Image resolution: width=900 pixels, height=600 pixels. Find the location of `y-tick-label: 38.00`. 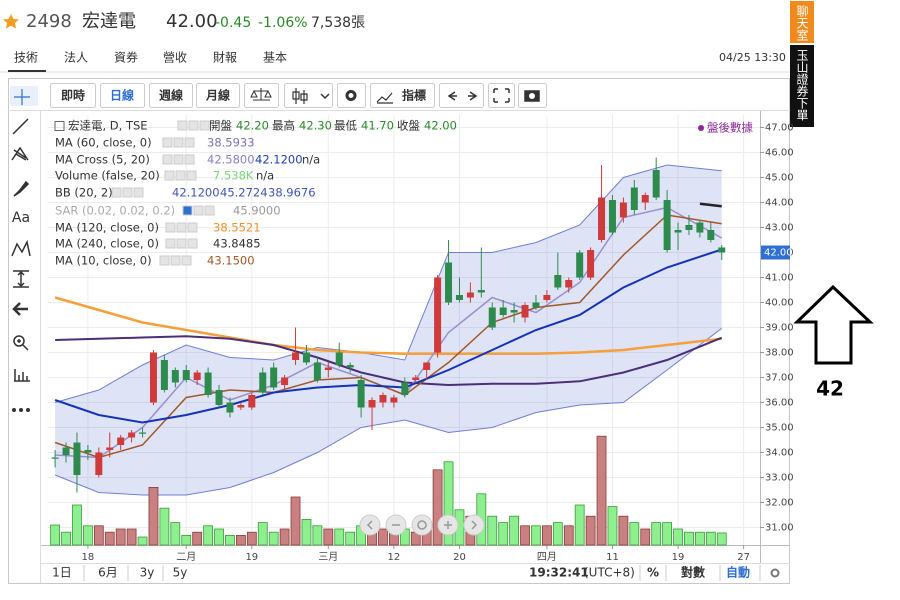

y-tick-label: 38.00 is located at coordinates (779, 353).